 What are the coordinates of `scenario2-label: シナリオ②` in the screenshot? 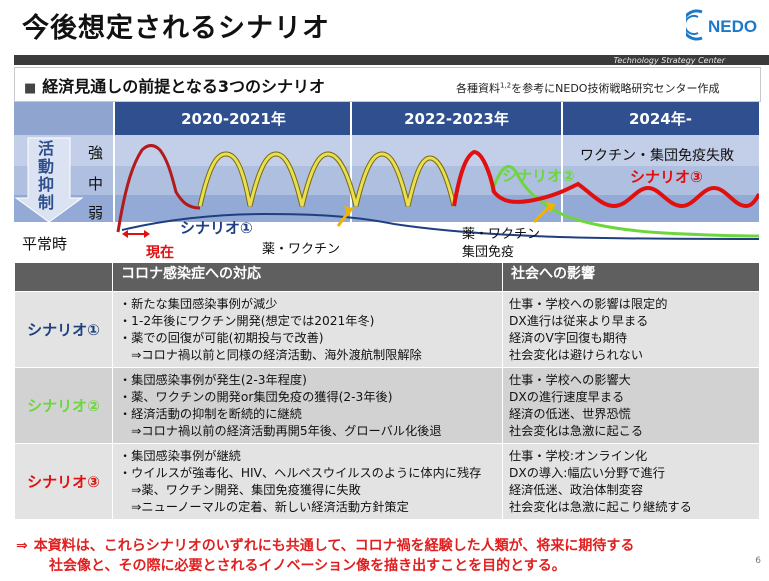 It's located at (538, 176).